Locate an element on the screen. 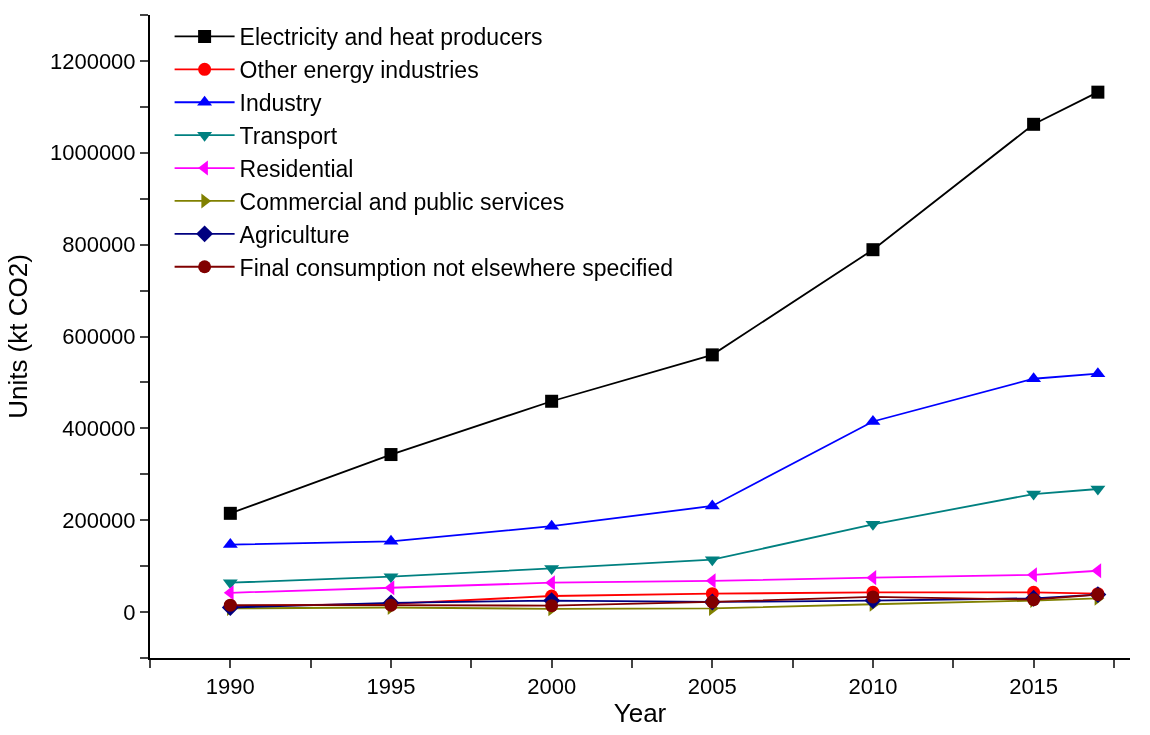  legend-label: Agriculture is located at coordinates (294, 234).